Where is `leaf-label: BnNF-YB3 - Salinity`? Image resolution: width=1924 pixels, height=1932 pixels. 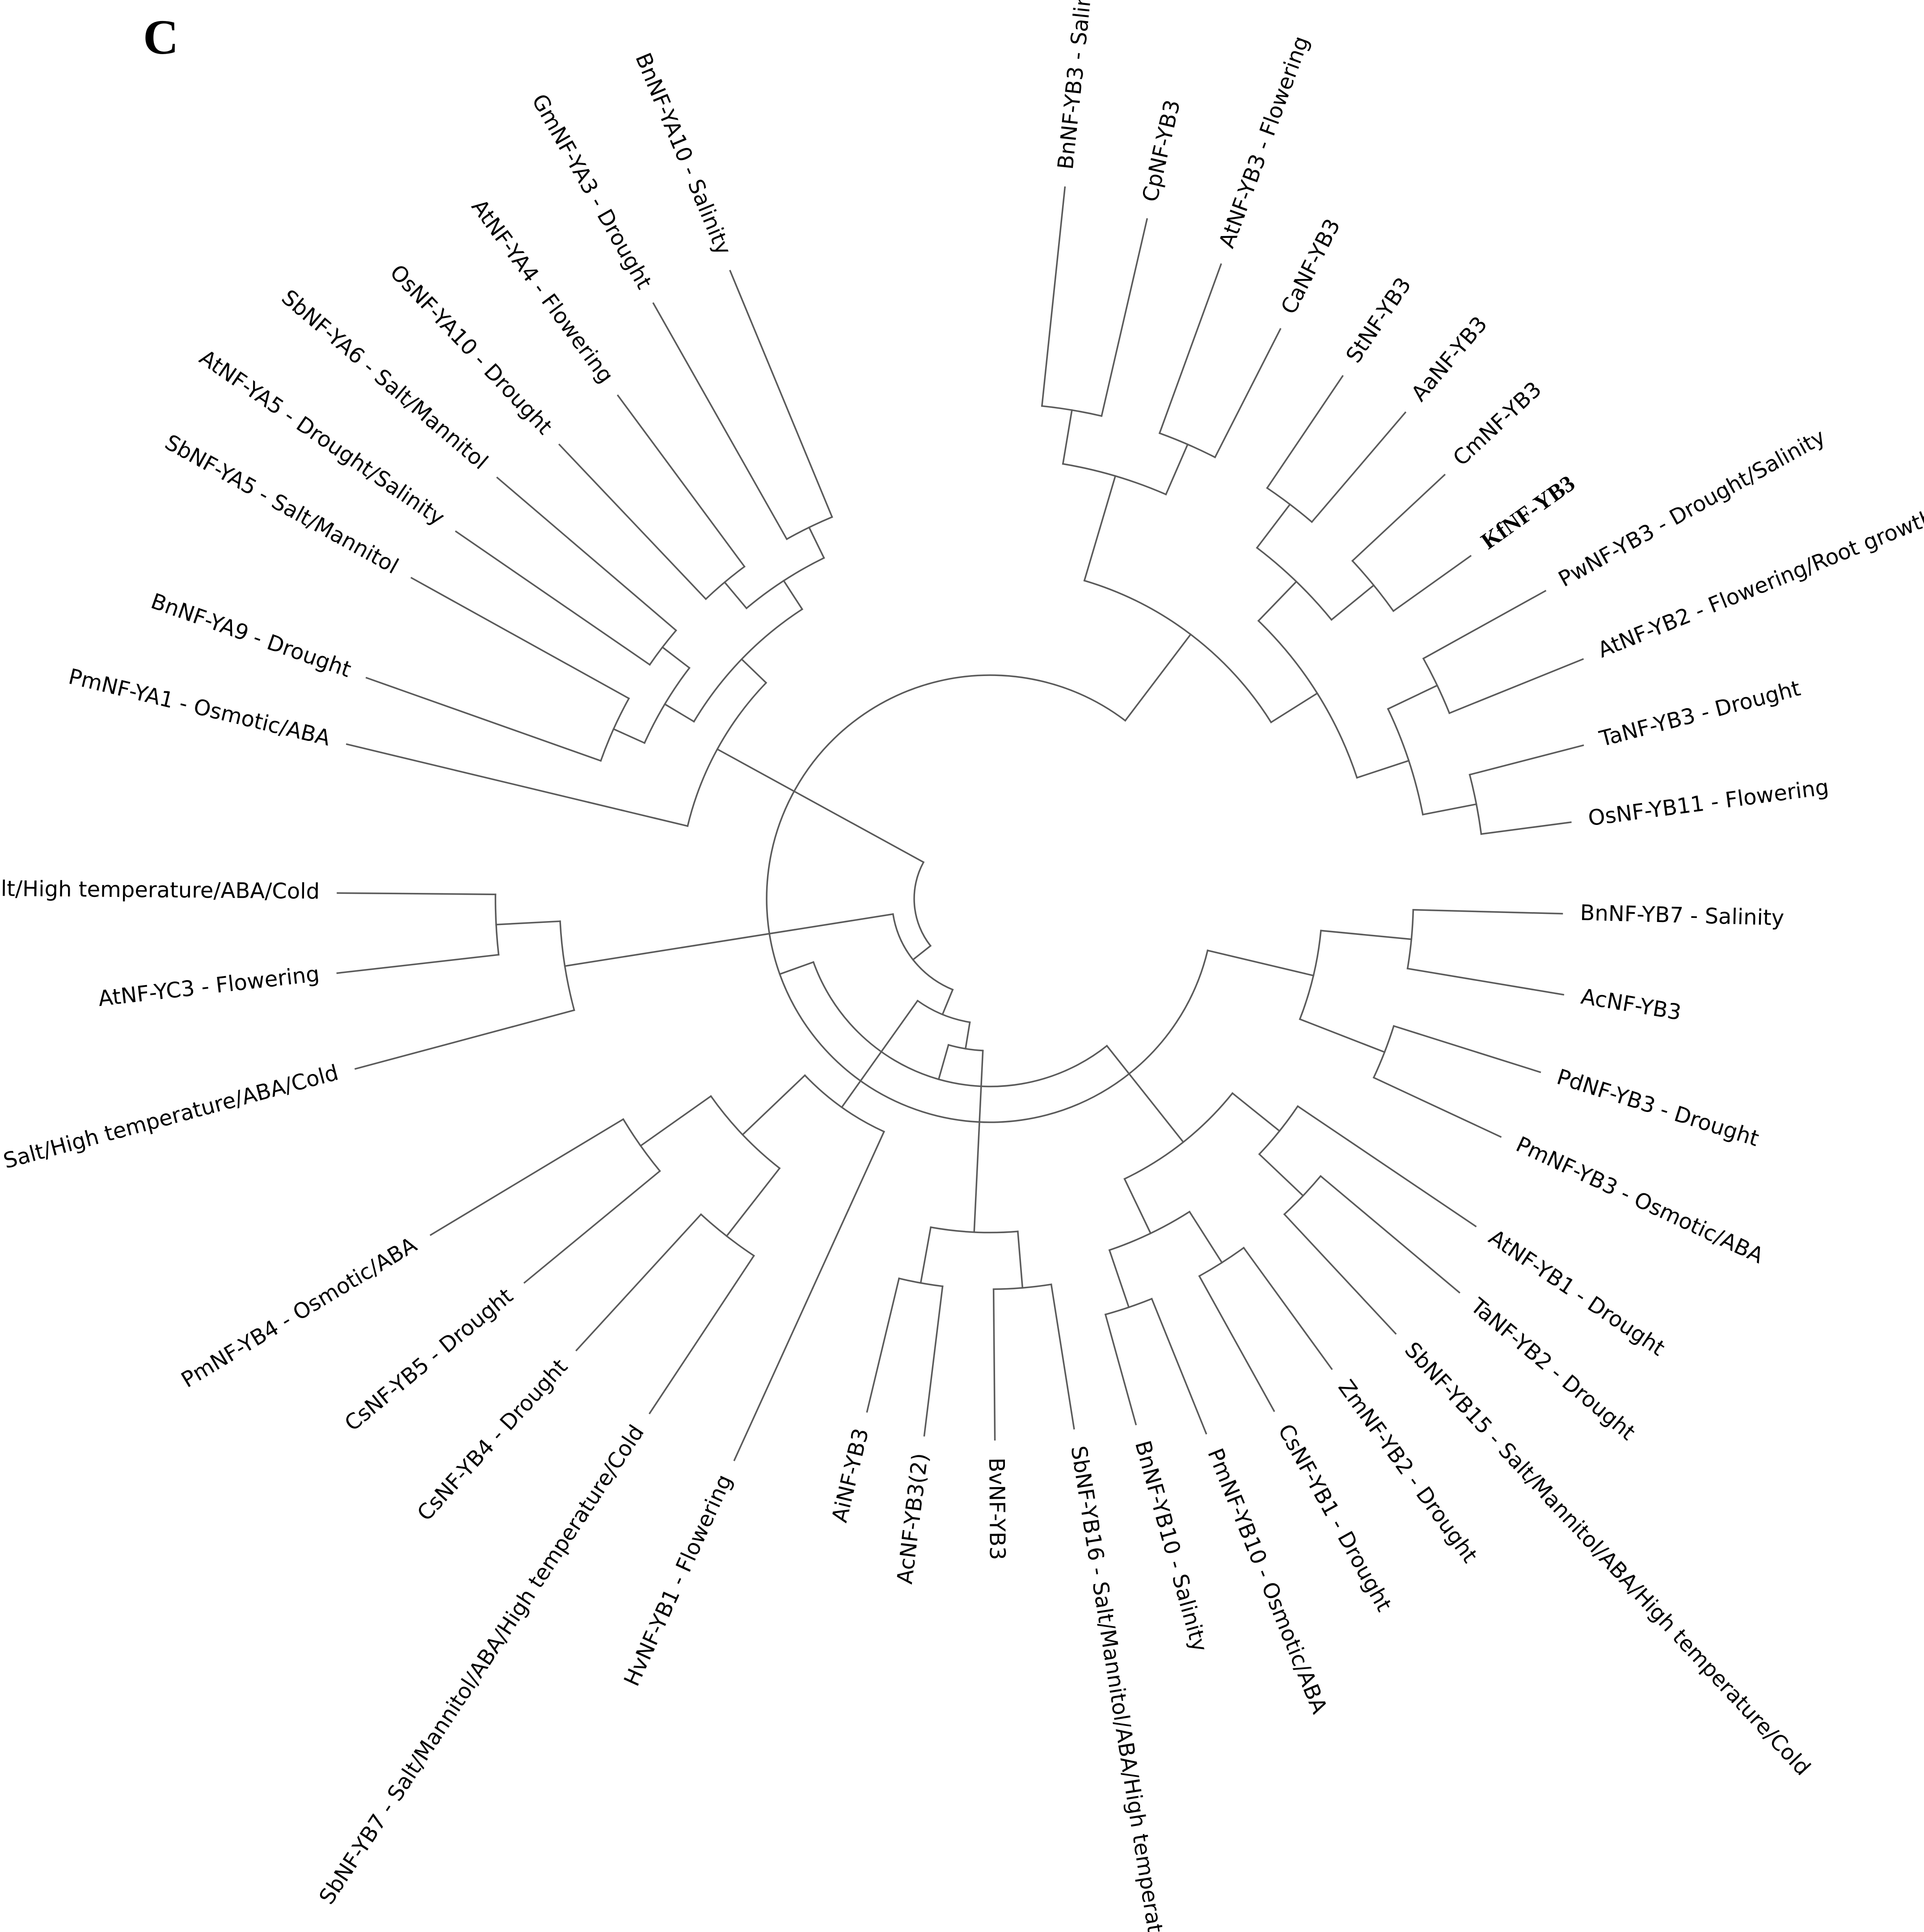
leaf-label: BnNF-YB3 - Salinity is located at coordinates (1076, 85).